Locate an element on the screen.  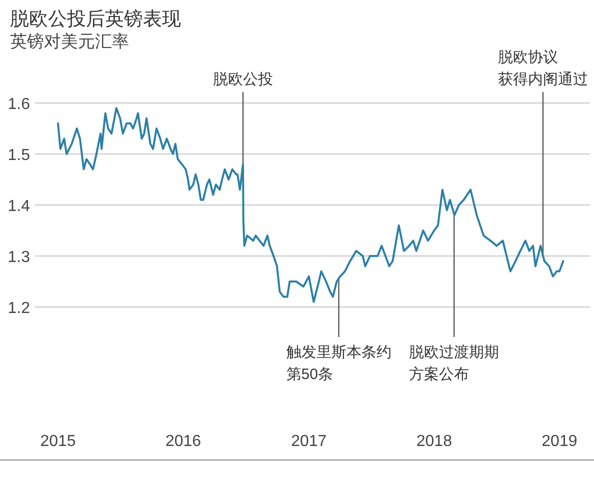
chart-subtitle: 英镑对美元汇率 is located at coordinates (69, 41).